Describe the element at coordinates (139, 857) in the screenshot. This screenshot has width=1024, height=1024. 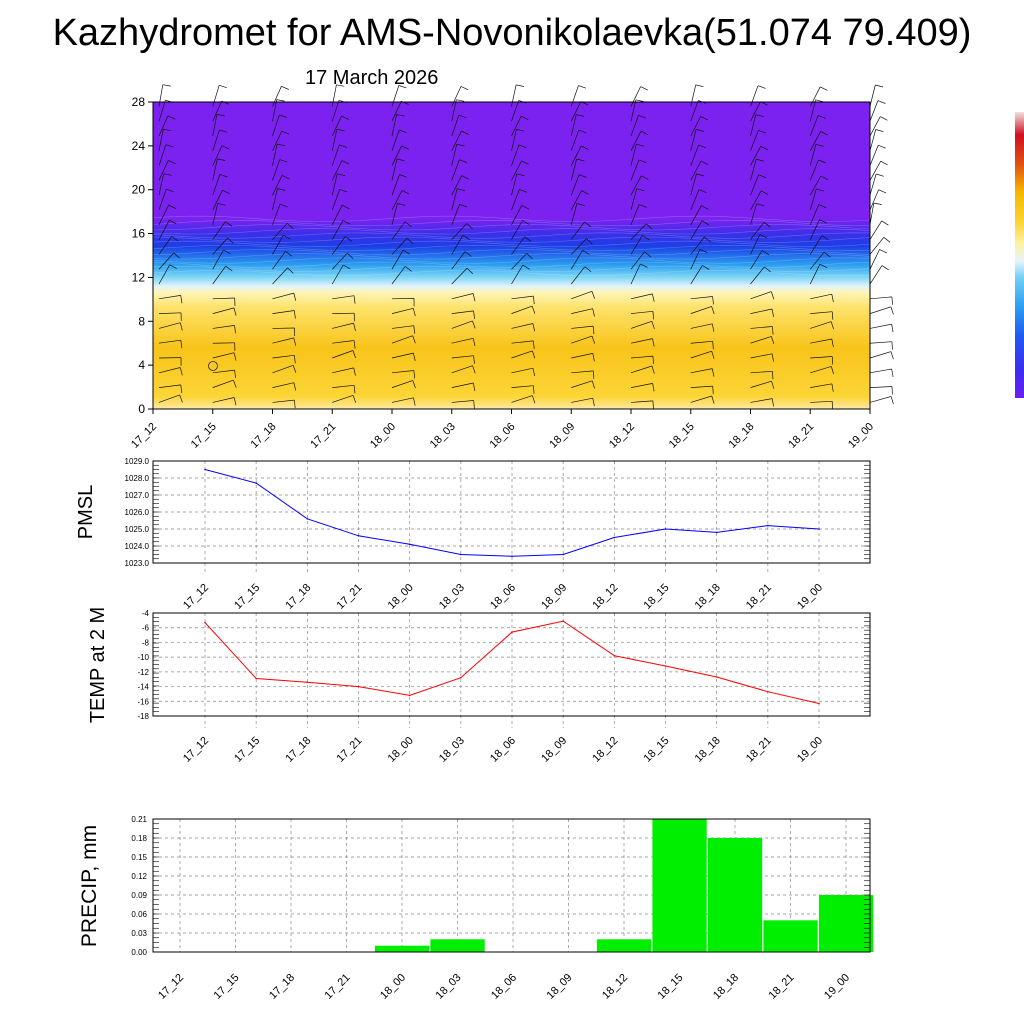
I see `y-tick-label: 0.15` at that location.